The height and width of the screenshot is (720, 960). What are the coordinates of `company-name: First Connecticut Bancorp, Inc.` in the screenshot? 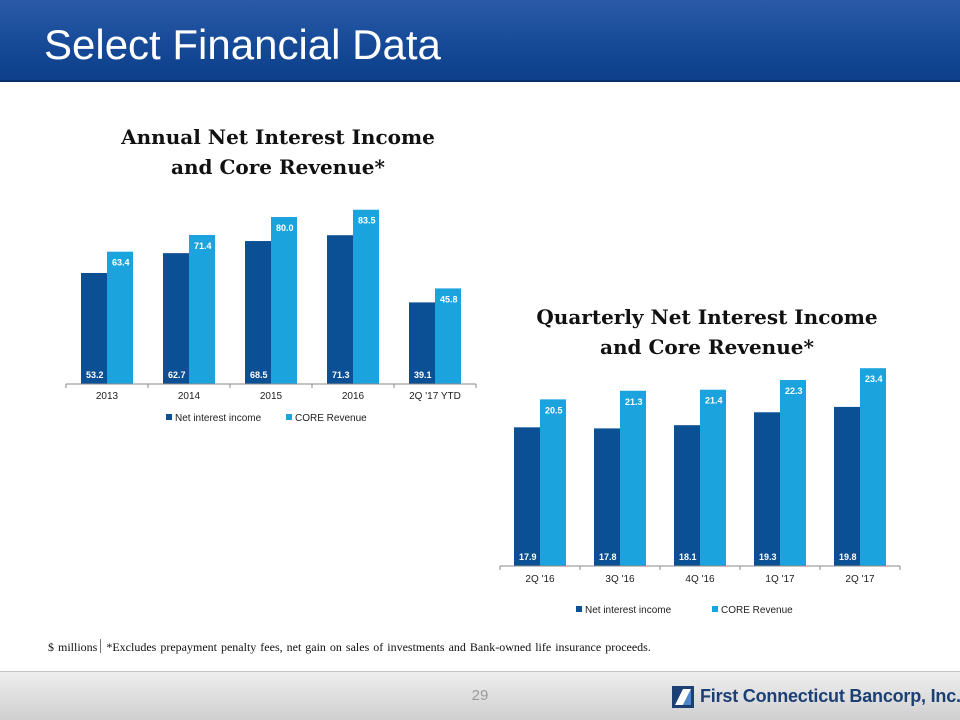 It's located at (830, 696).